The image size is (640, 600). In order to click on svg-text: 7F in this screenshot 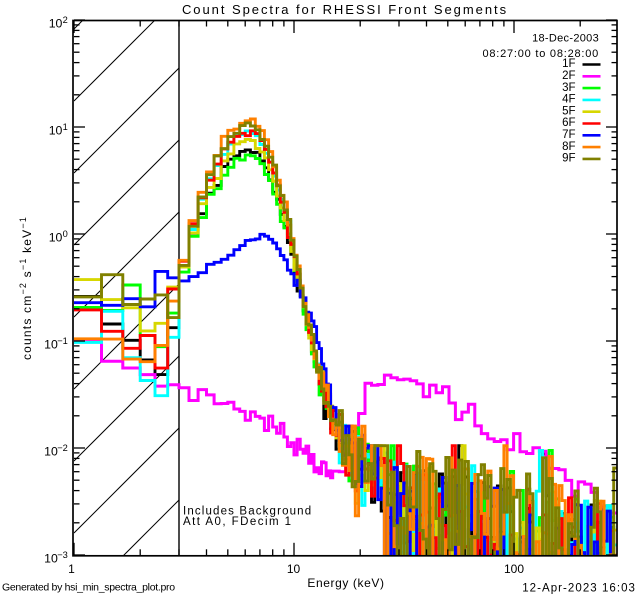, I will do `click(568, 135)`.